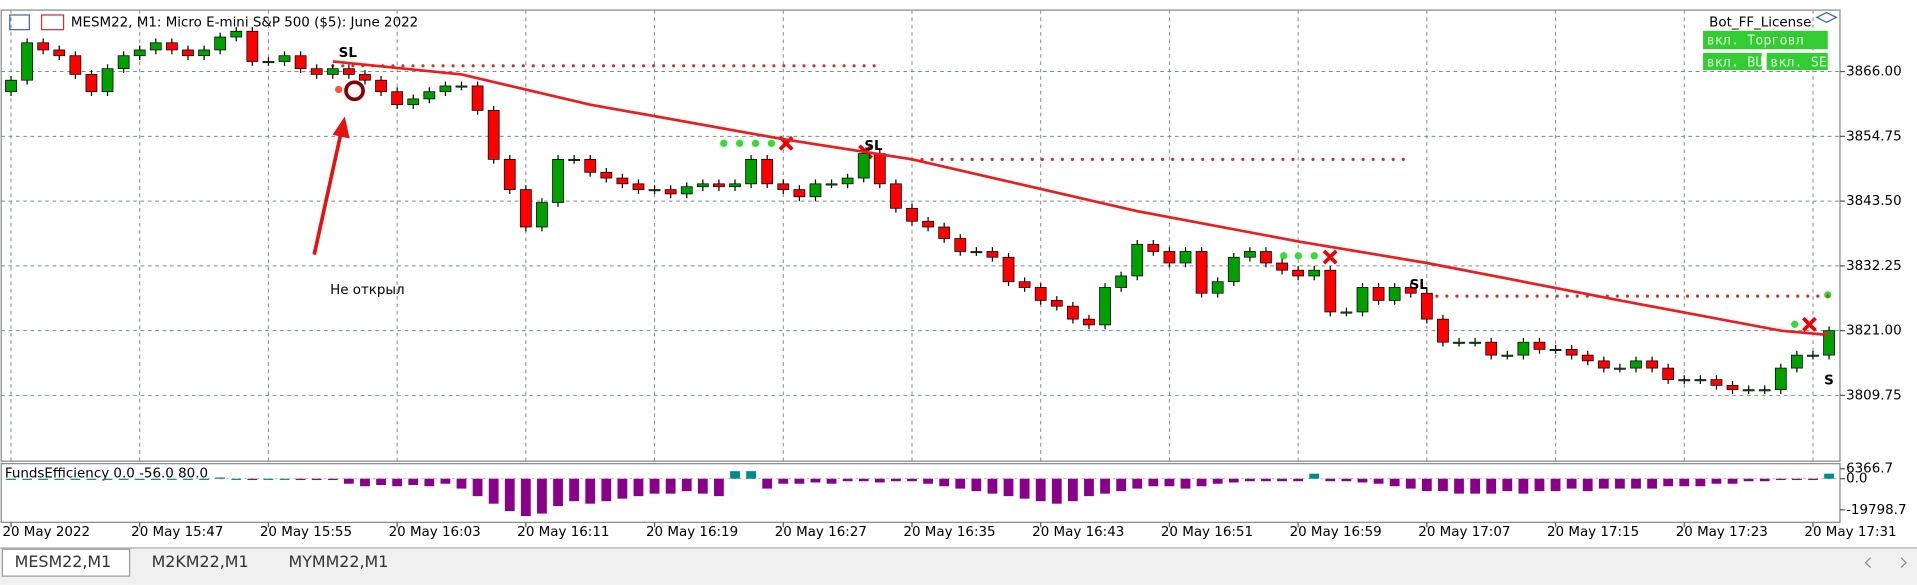  I want to click on menu-icon, so click(19, 22).